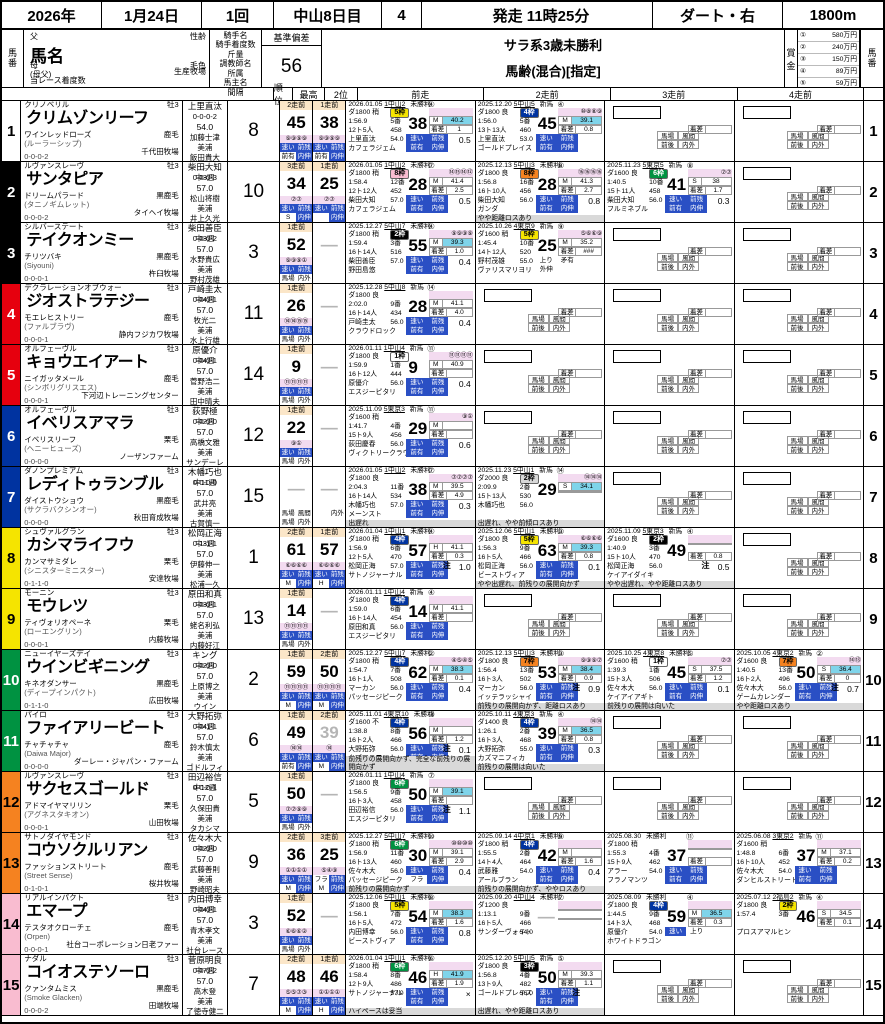 The width and height of the screenshot is (885, 1024). What do you see at coordinates (80, 423) in the screenshot?
I see `horse-name: イベリスアマラ` at bounding box center [80, 423].